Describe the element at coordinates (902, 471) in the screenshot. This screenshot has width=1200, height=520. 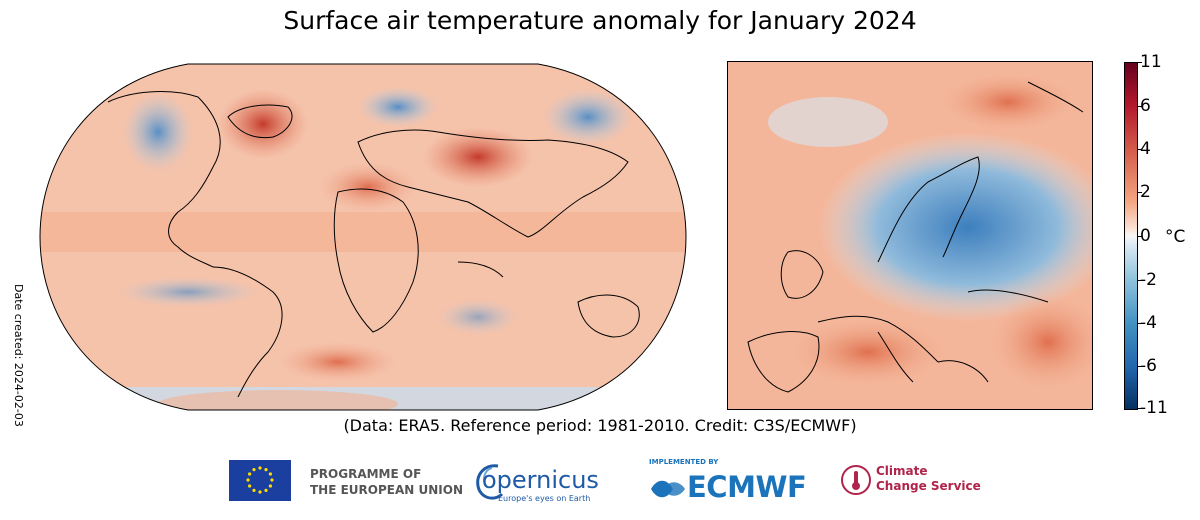
I see `ccs-text-line: Climate` at that location.